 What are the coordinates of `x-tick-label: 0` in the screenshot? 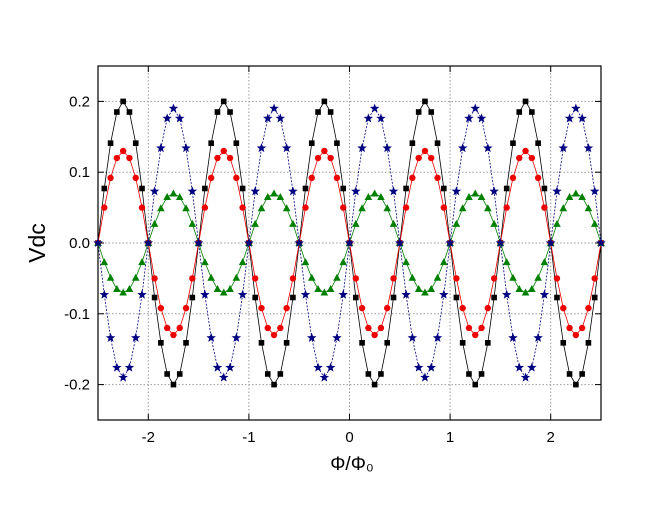 It's located at (349, 437).